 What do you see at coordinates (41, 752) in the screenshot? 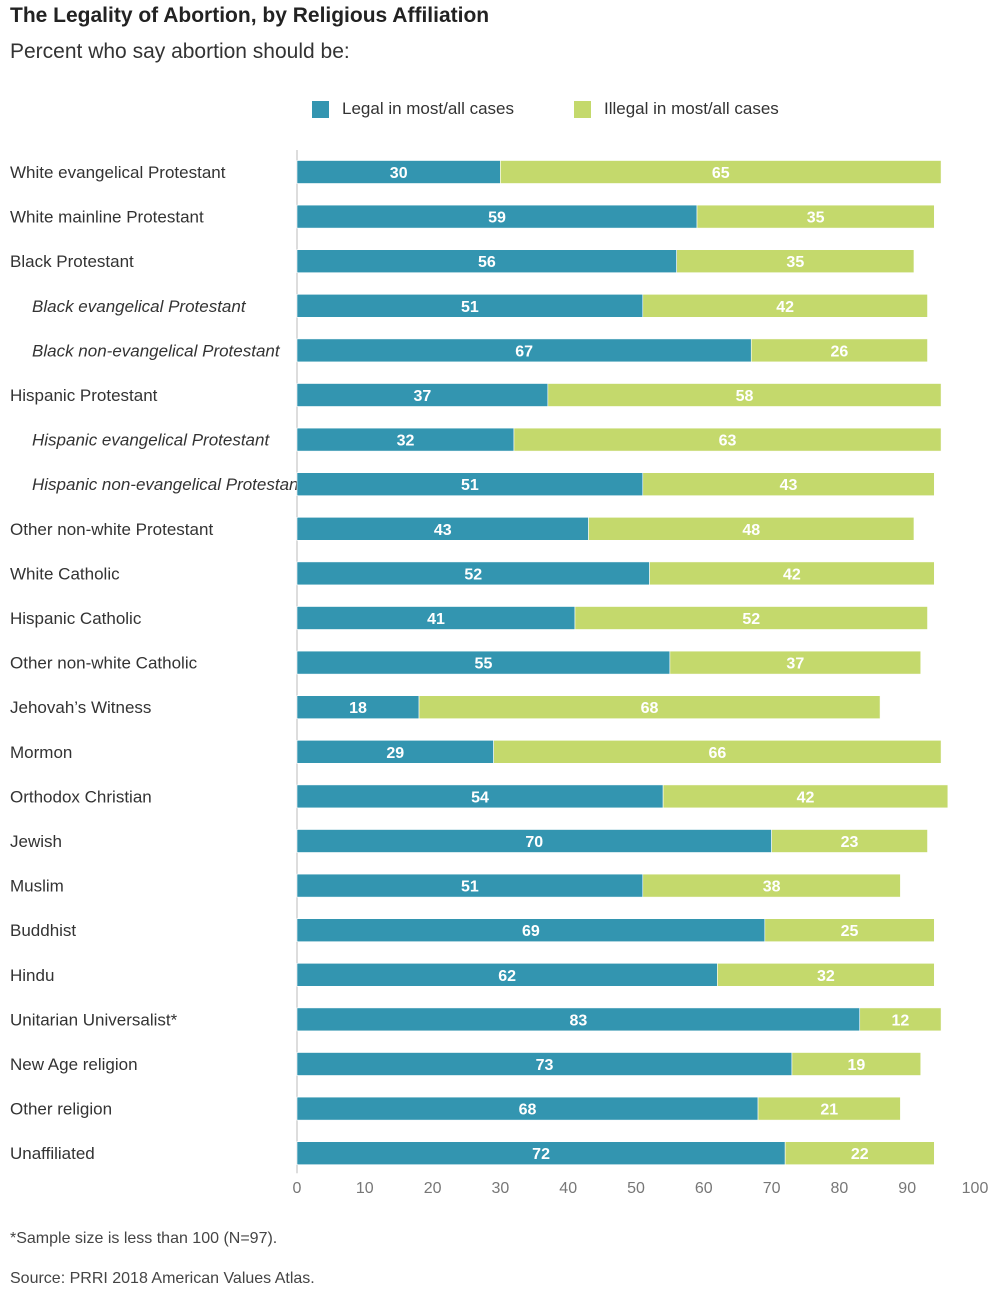
I see `category-label: Mormon` at bounding box center [41, 752].